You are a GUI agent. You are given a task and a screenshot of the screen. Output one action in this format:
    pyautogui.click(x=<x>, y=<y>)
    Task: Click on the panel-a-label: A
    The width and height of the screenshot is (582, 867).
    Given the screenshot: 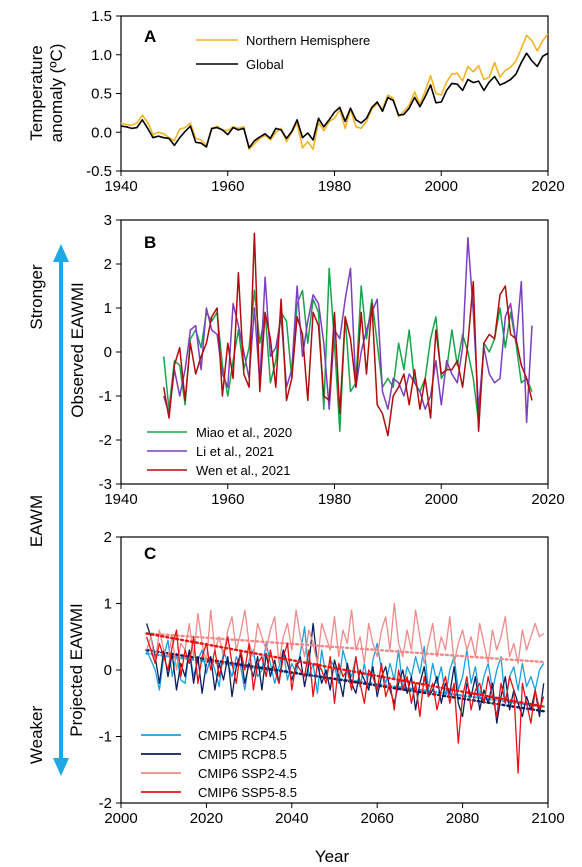 What is the action you would take?
    pyautogui.click(x=150, y=36)
    